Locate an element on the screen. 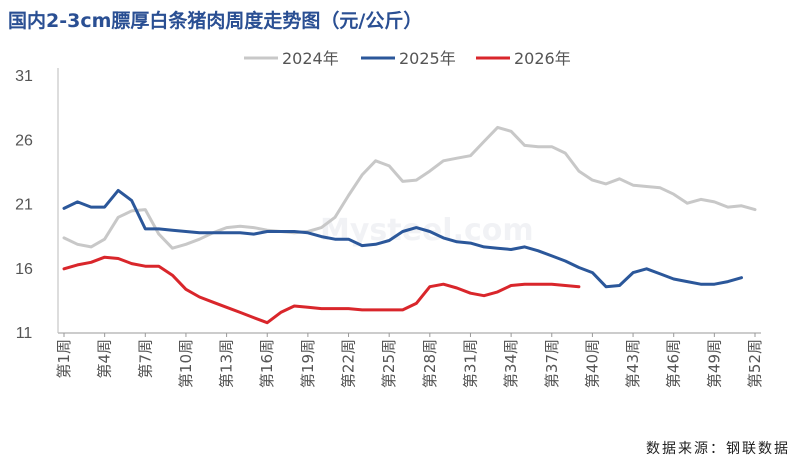  x-tick-label: 第19周 is located at coordinates (308, 363).